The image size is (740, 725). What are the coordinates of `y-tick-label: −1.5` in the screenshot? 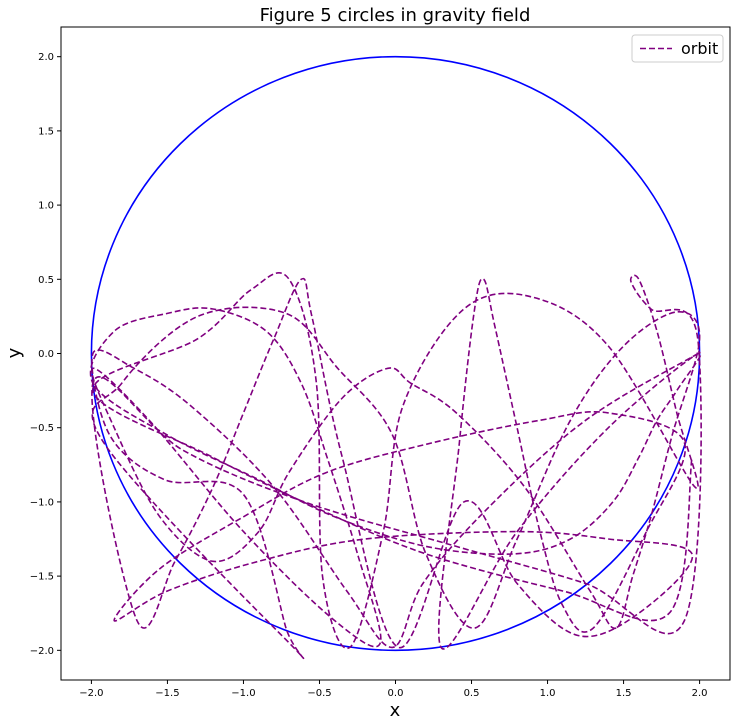 It's located at (42, 577).